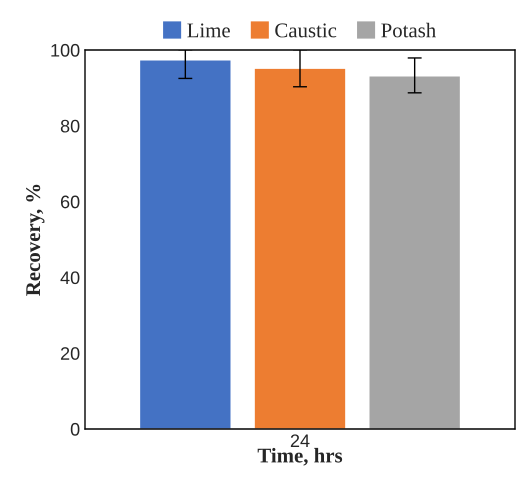 The width and height of the screenshot is (519, 488). What do you see at coordinates (35, 240) in the screenshot?
I see `y-axis-title: Recovery, %` at bounding box center [35, 240].